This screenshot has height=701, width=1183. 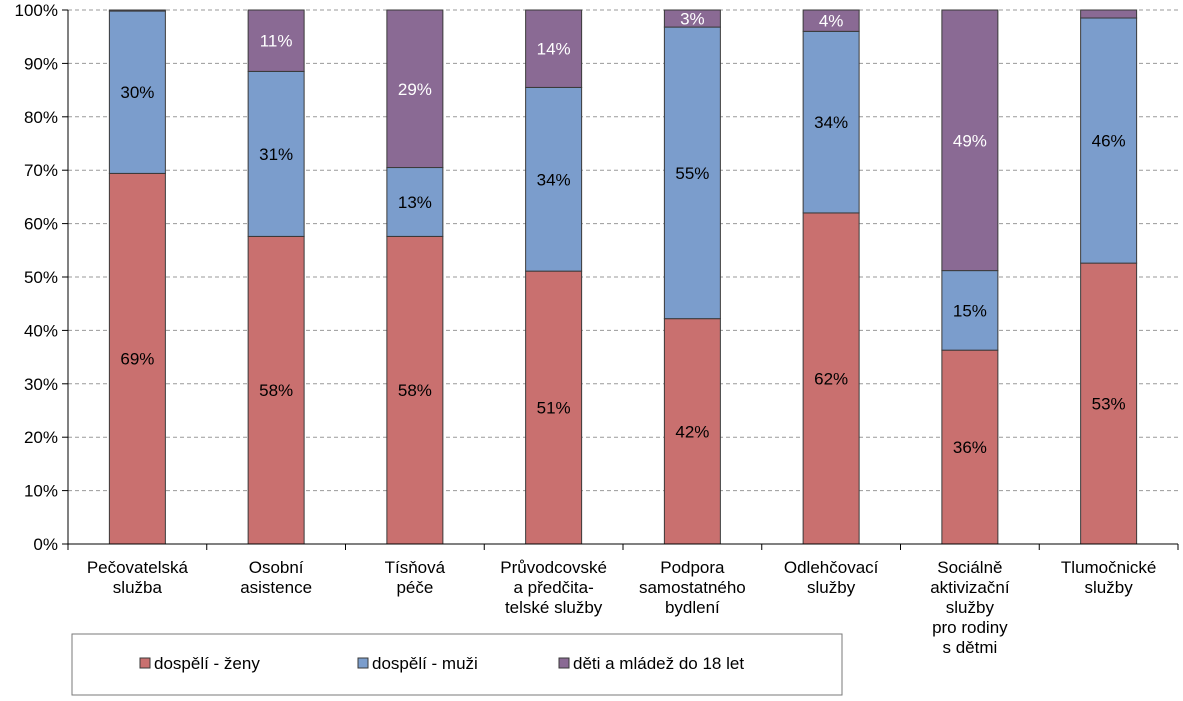 What do you see at coordinates (658, 663) in the screenshot?
I see `legend-label: děti a mládež do 18 let` at bounding box center [658, 663].